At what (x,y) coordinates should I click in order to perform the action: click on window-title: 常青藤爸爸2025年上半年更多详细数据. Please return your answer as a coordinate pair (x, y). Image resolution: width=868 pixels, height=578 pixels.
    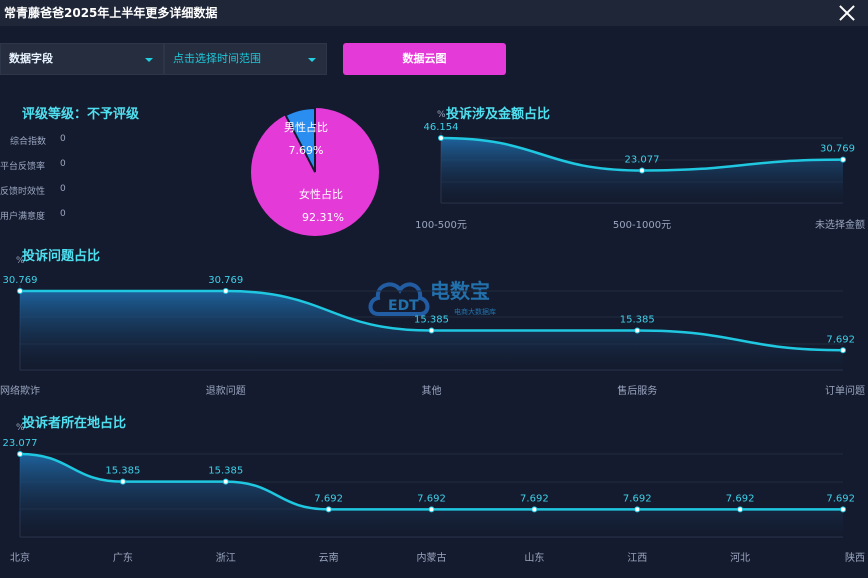
    Looking at the image, I should click on (111, 13).